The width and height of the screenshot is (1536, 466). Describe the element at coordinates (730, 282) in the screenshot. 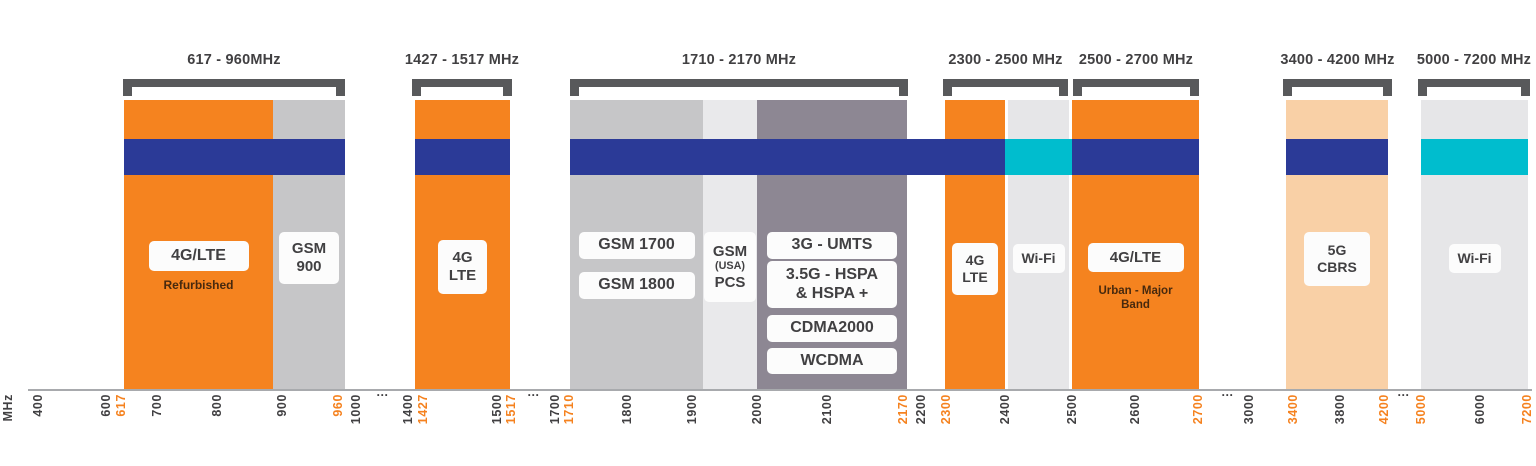

I see `tech-label-line: PCS` at that location.